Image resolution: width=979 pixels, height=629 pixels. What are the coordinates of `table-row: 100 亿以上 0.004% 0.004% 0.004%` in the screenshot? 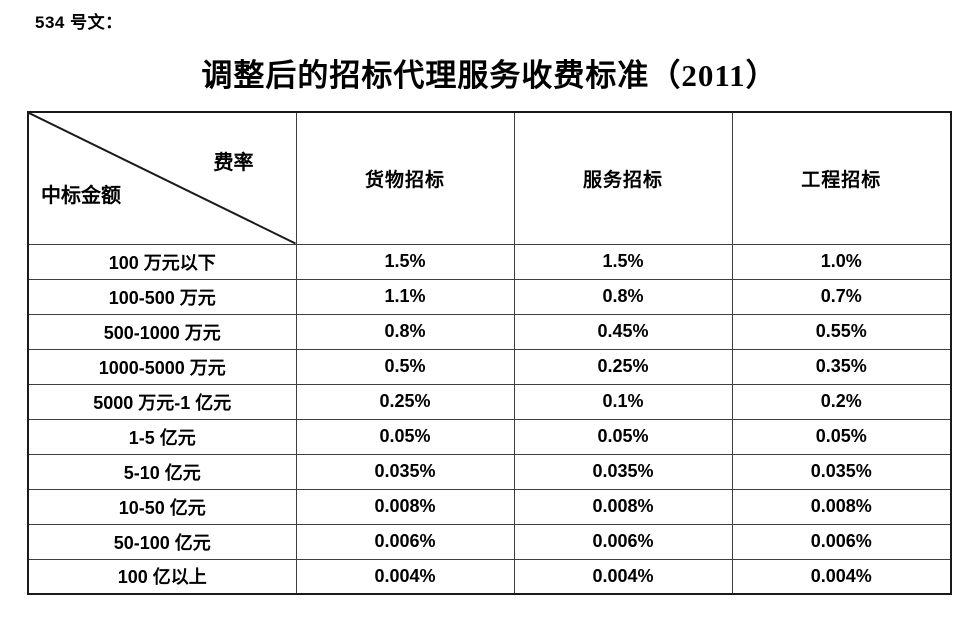 It's located at (489, 576).